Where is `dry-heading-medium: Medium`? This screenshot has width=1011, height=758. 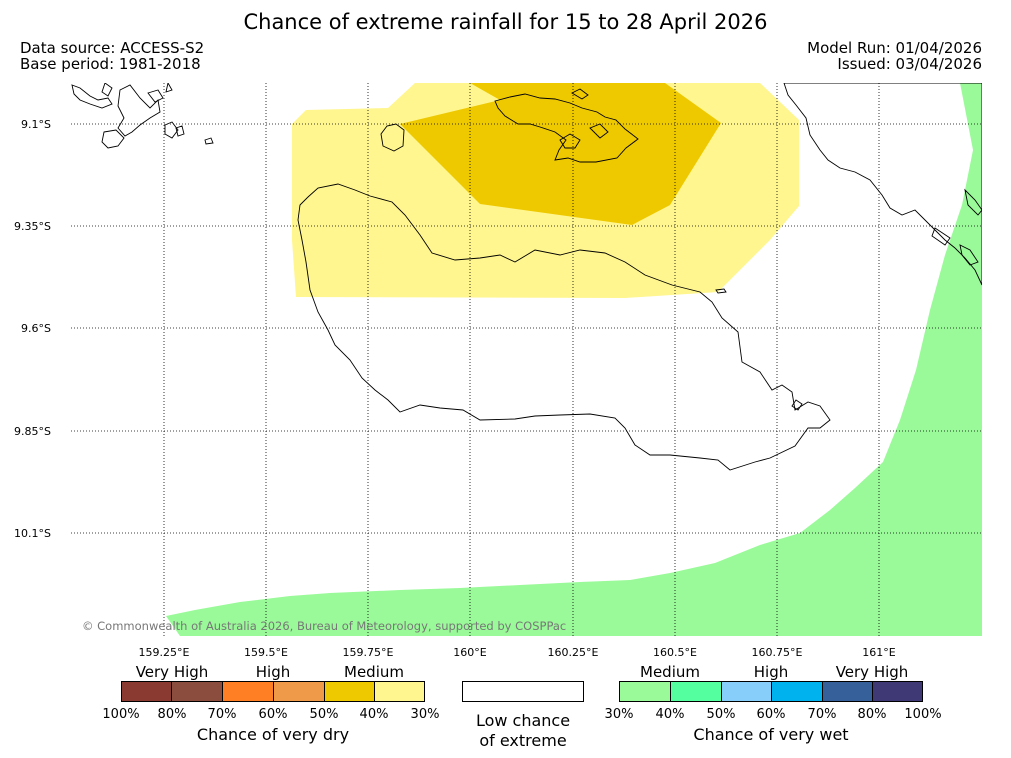 dry-heading-medium: Medium is located at coordinates (374, 672).